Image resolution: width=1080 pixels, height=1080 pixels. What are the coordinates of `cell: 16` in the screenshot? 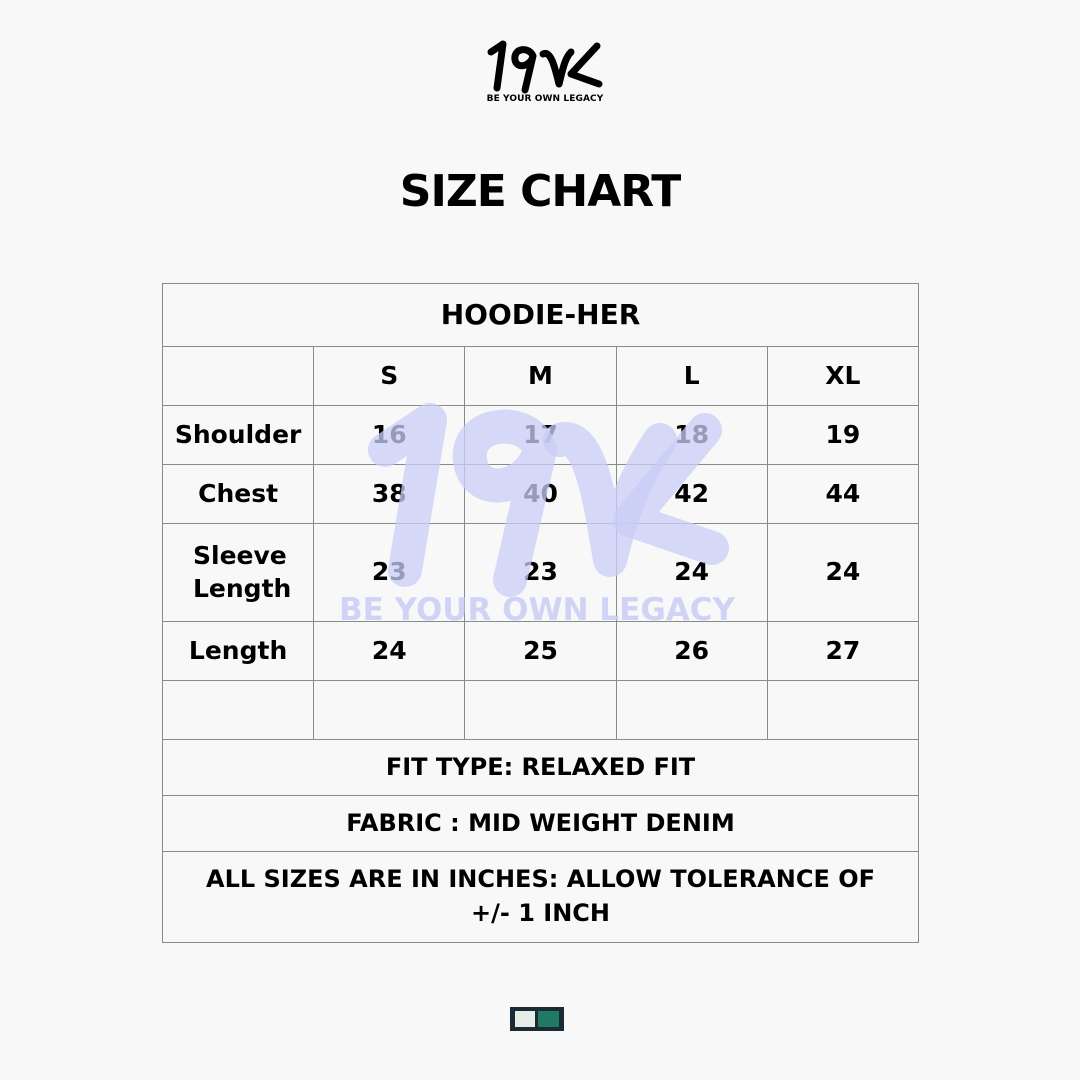 It's located at (389, 435).